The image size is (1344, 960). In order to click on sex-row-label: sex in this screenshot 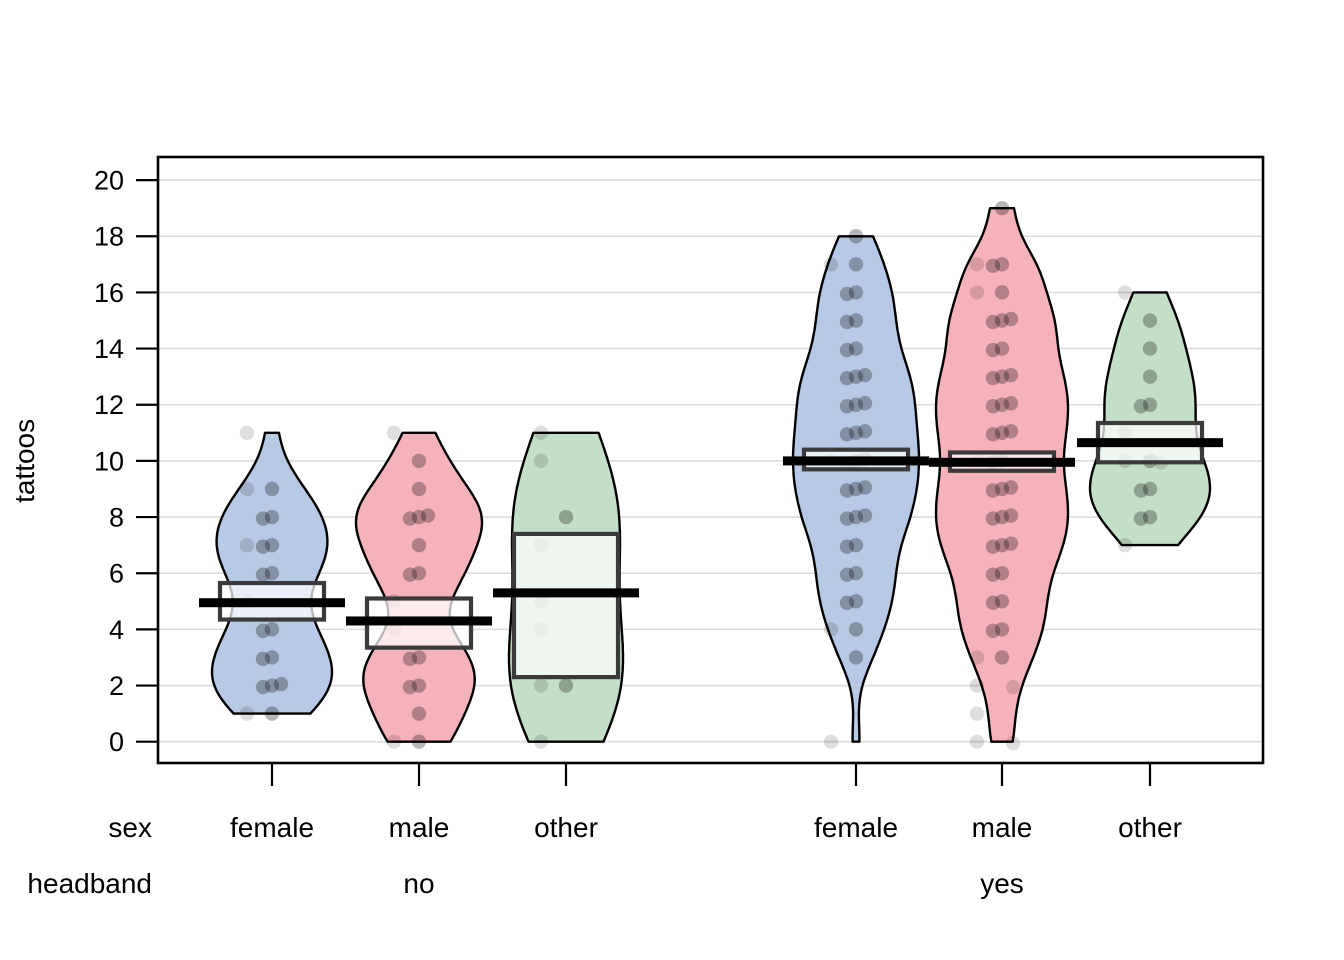, I will do `click(130, 827)`.